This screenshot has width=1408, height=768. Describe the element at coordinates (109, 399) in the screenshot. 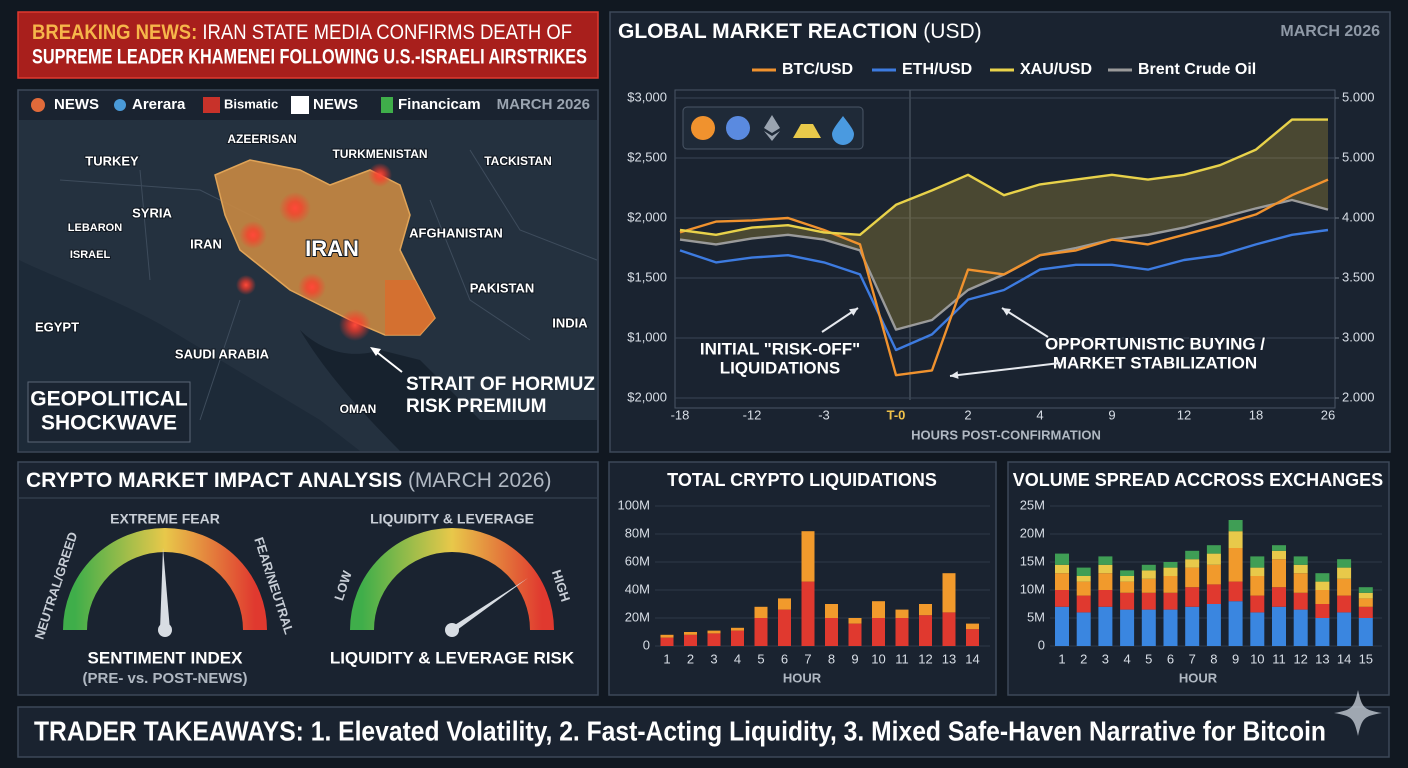

I see `badge-text: GEOPOLITICAL` at that location.